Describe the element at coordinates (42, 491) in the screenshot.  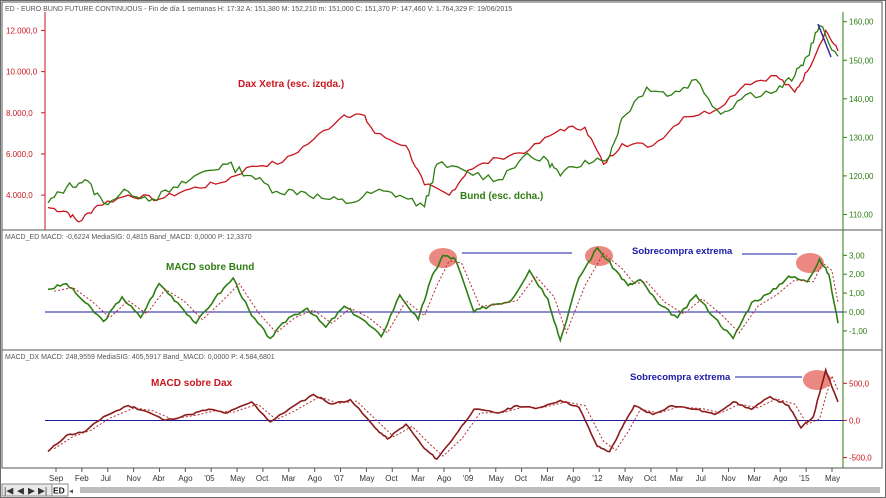
I see `last-icon: ▶|` at that location.